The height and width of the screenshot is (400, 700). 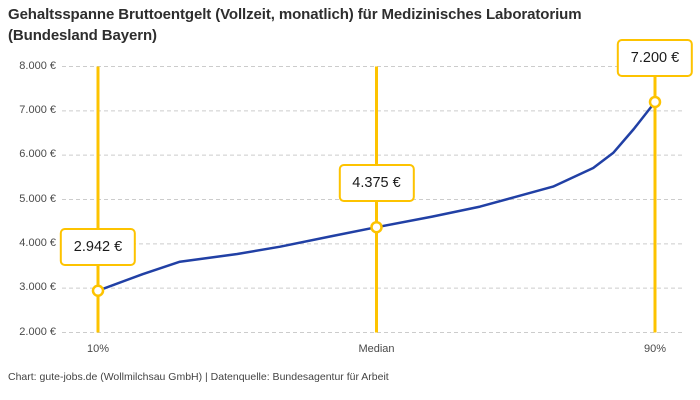 I want to click on x-tick-label: Median, so click(x=376, y=349).